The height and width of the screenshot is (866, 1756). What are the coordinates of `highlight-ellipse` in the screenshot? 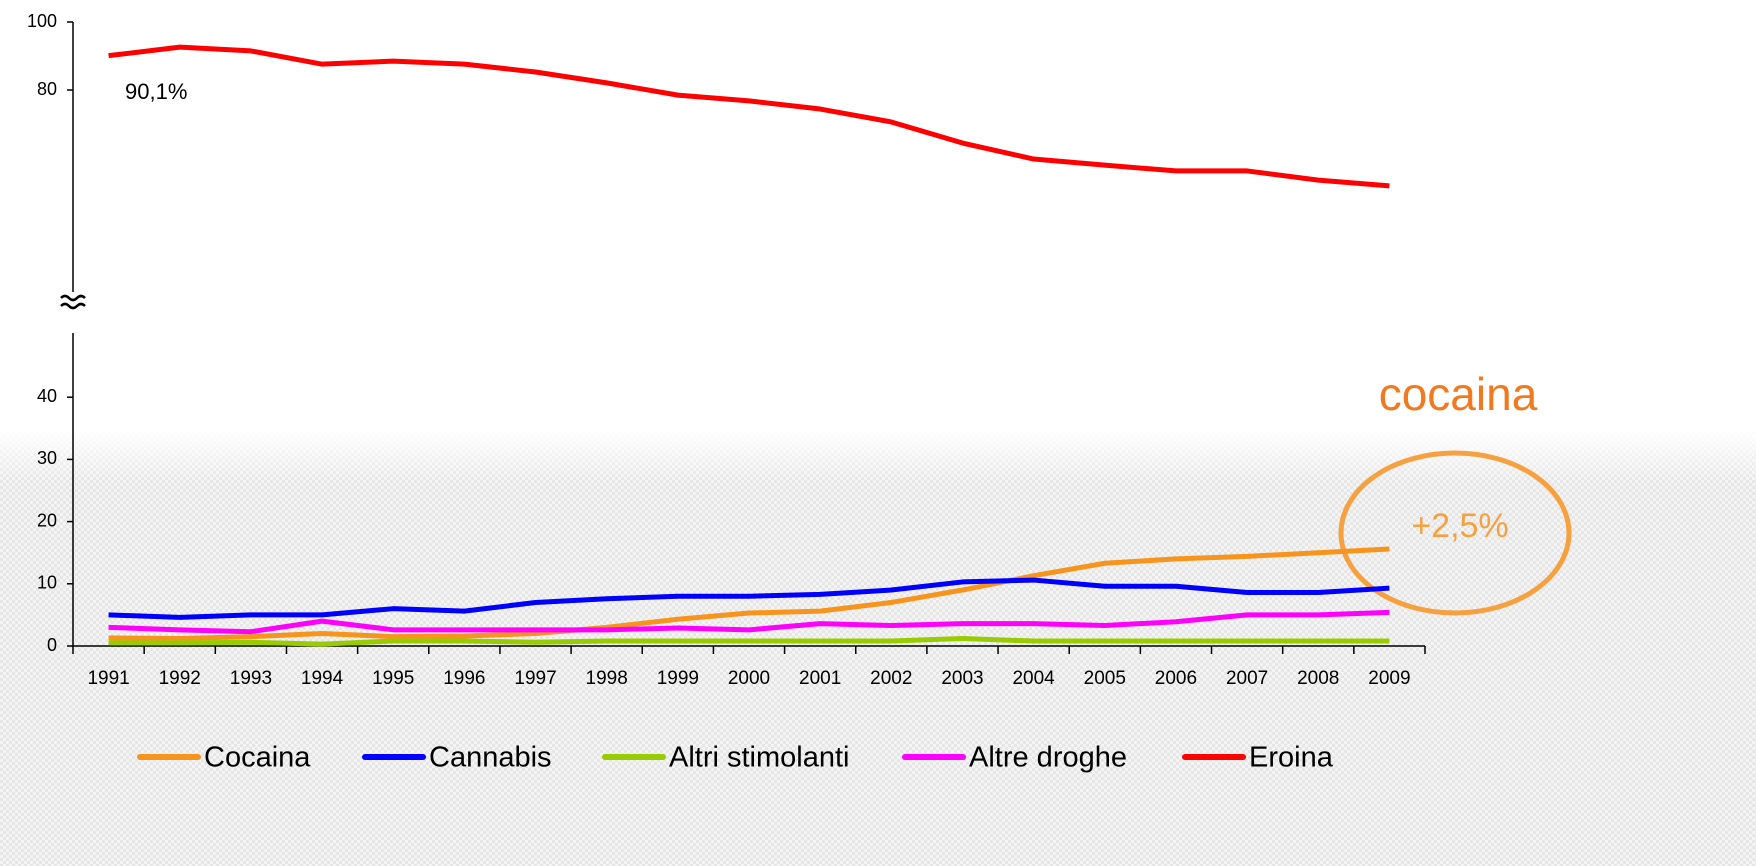 It's located at (1455, 533).